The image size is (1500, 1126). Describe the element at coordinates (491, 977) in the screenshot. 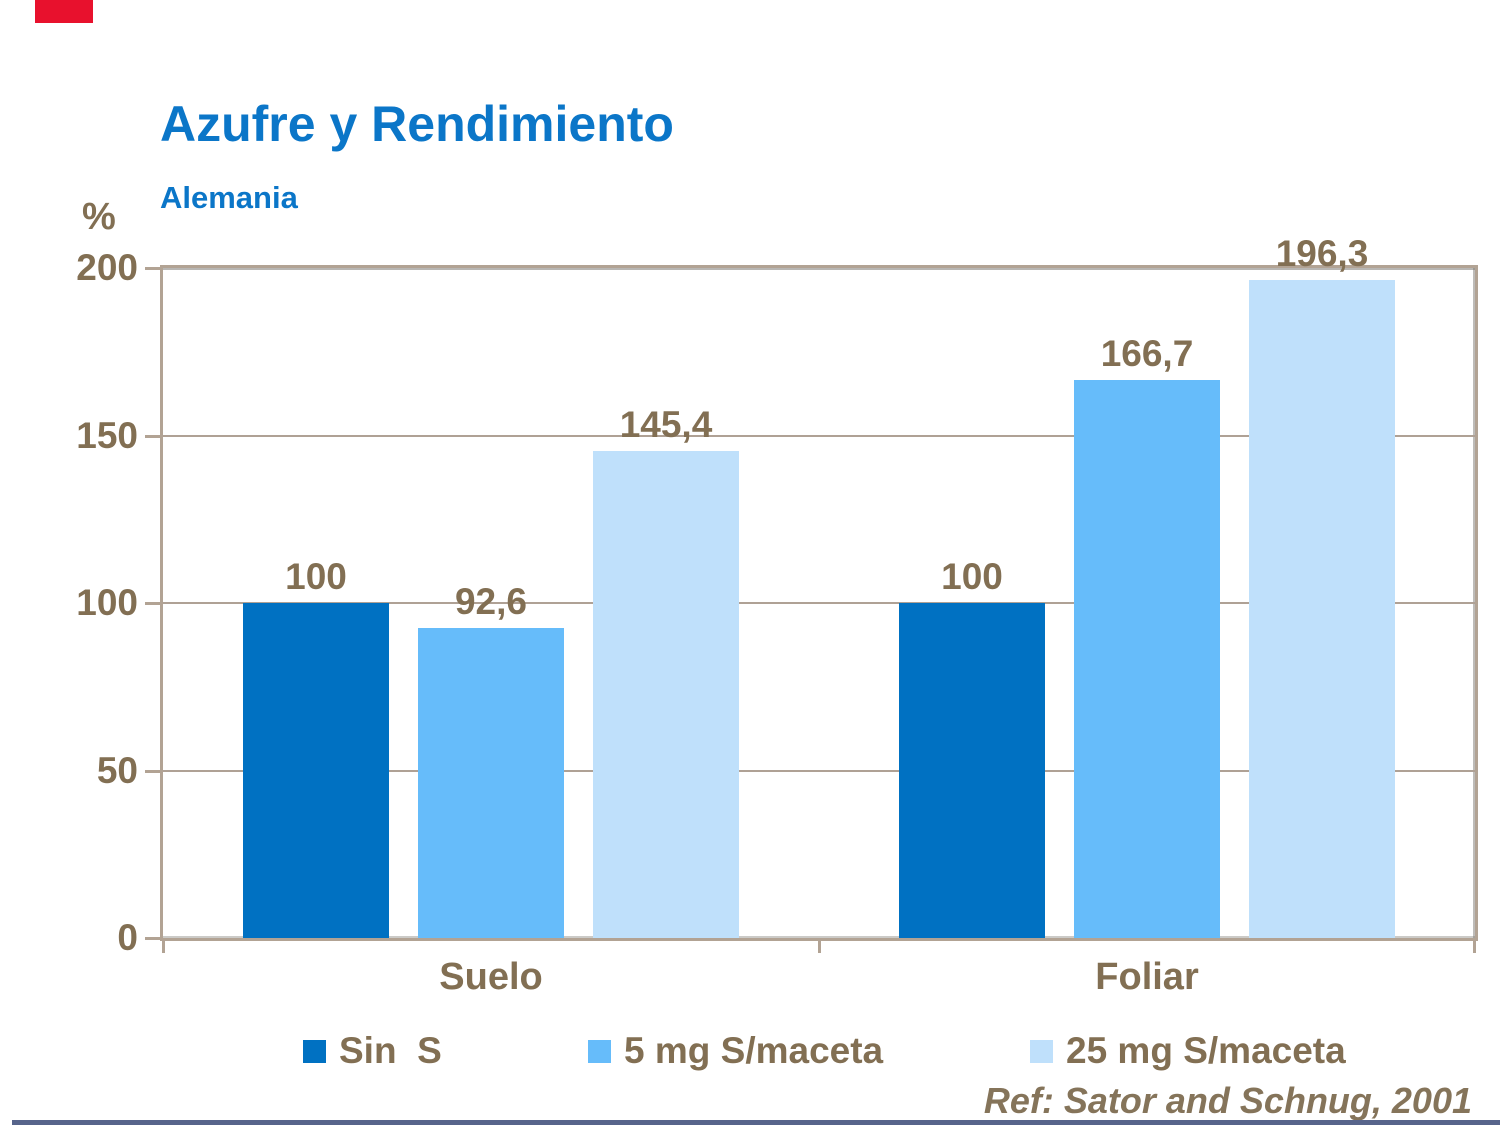

I see `category-label-suelo: Suelo` at that location.